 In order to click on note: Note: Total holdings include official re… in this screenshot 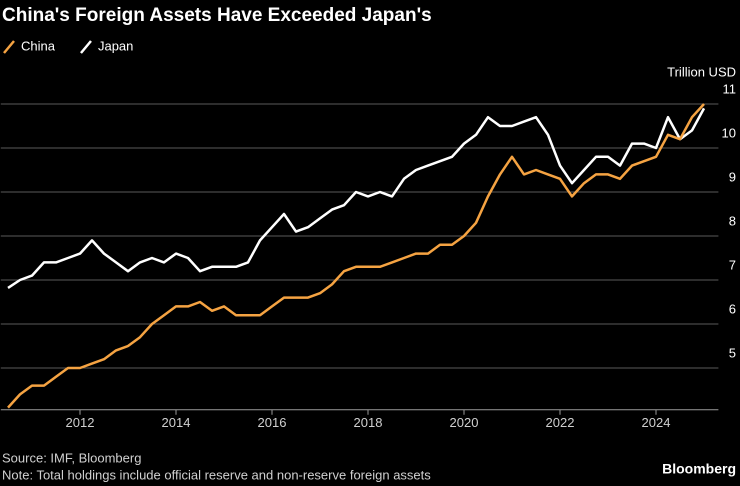, I will do `click(216, 474)`.